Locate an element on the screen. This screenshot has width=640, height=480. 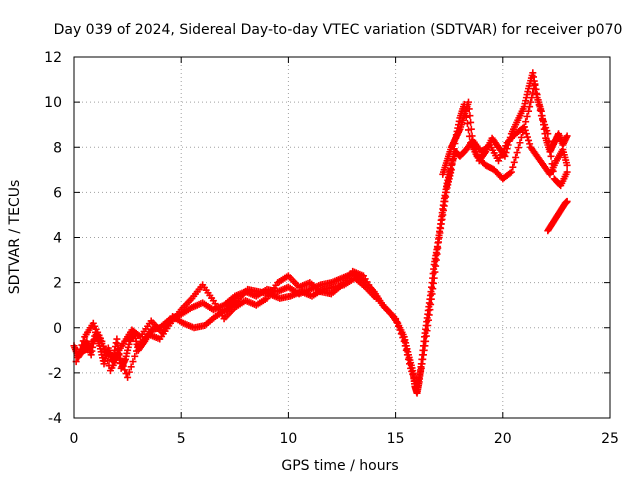
y-tick-label: 0 is located at coordinates (57, 329).